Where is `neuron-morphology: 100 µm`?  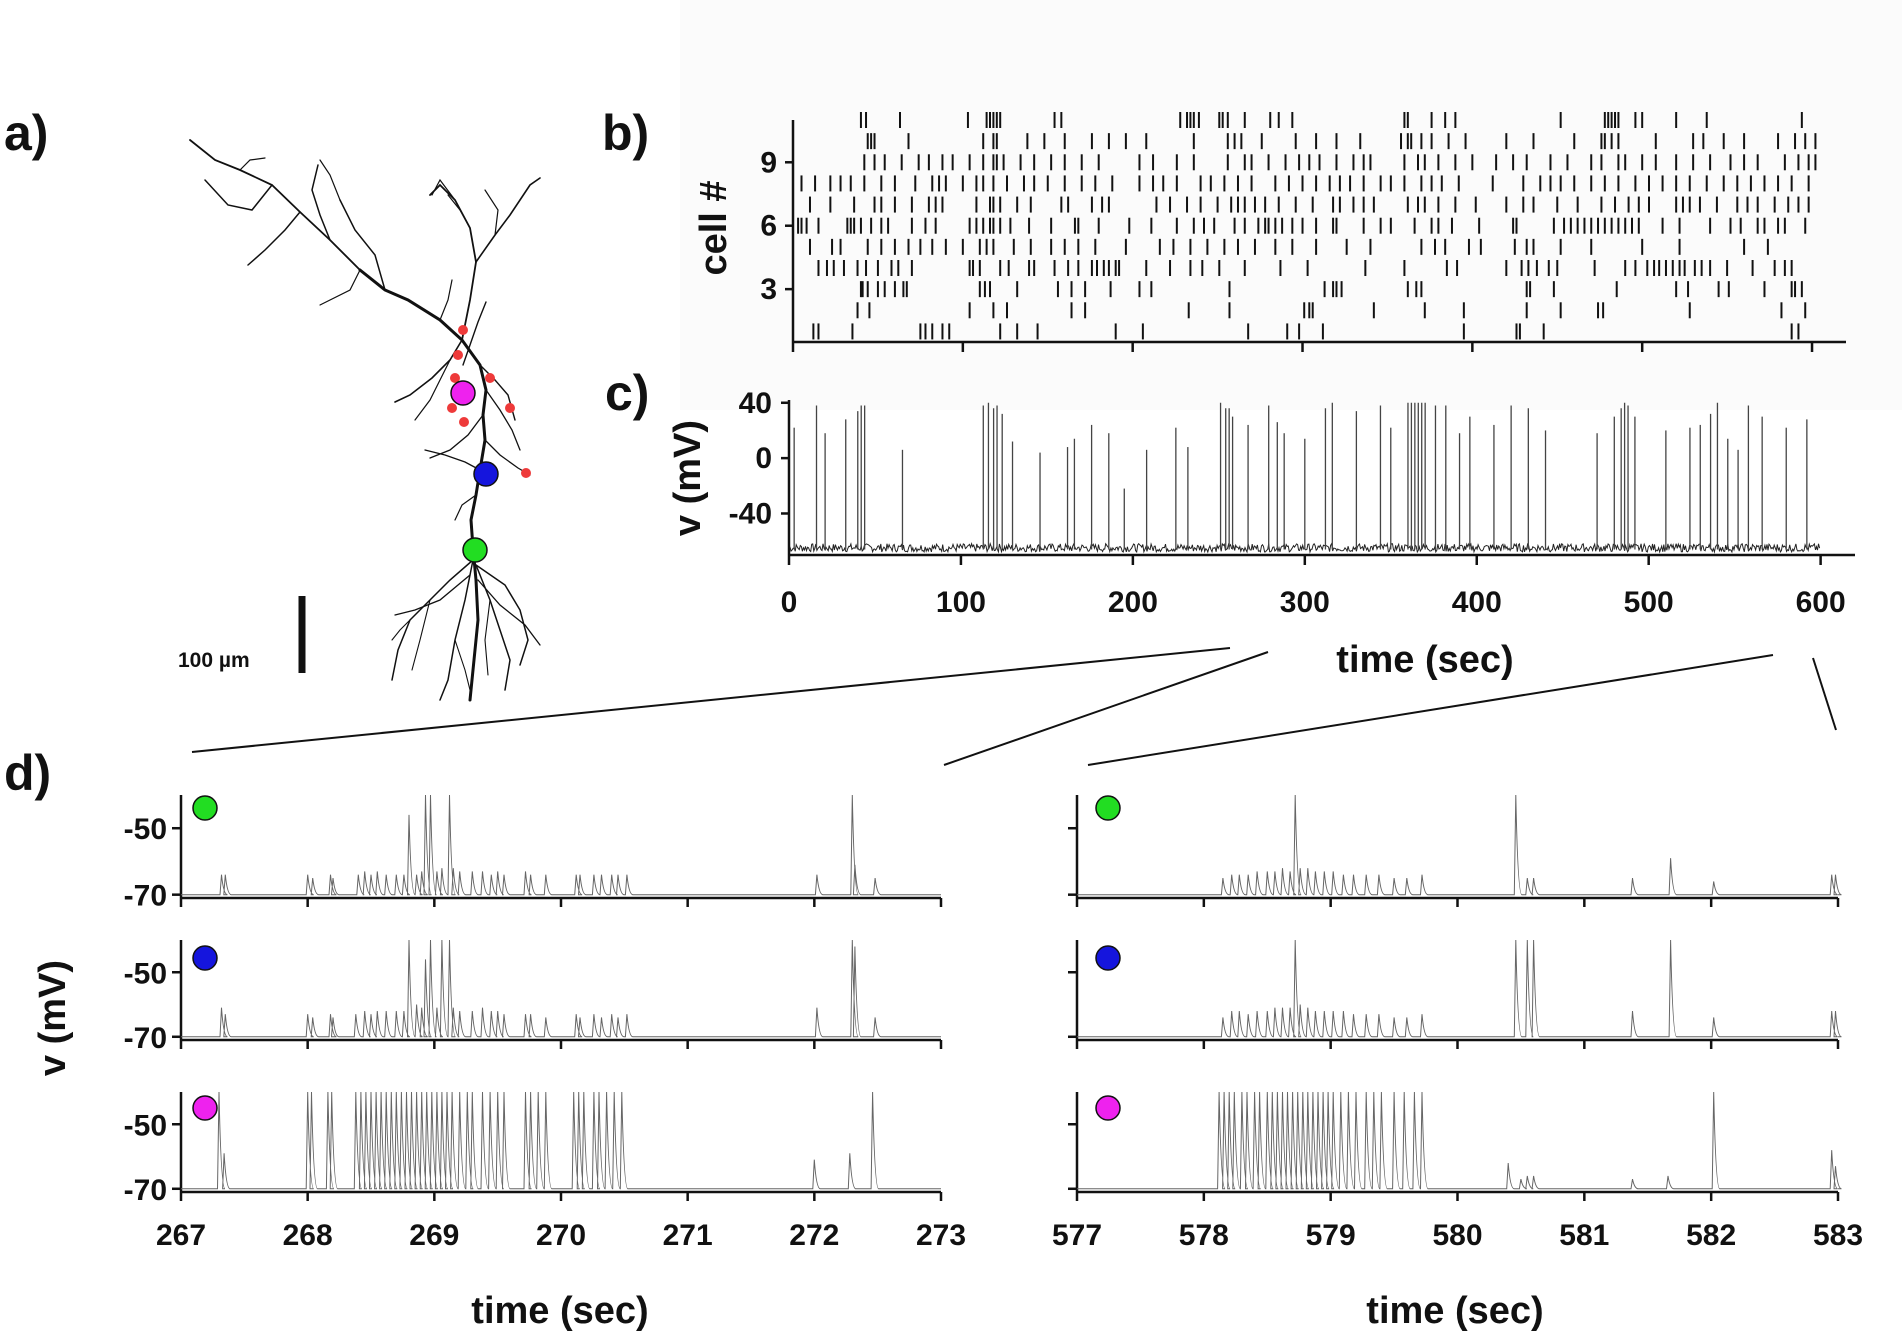
neuron-morphology: 100 µm is located at coordinates (359, 420).